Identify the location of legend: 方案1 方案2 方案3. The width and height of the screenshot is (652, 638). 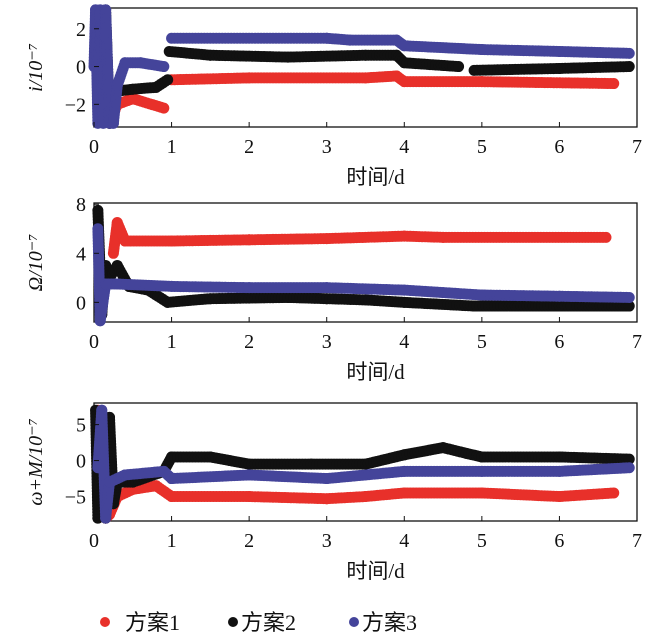
(258, 622).